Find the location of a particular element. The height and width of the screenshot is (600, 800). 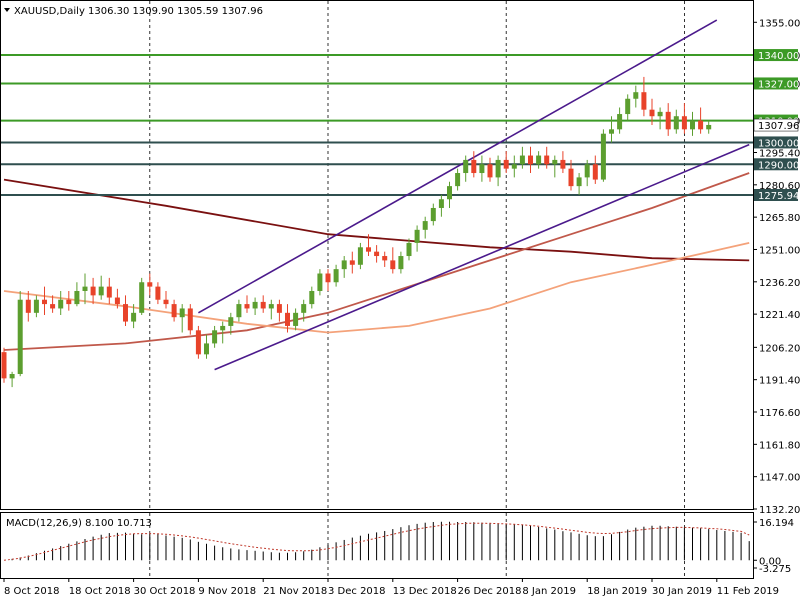

time-tick-label: 21 Nov 2018 is located at coordinates (295, 591).